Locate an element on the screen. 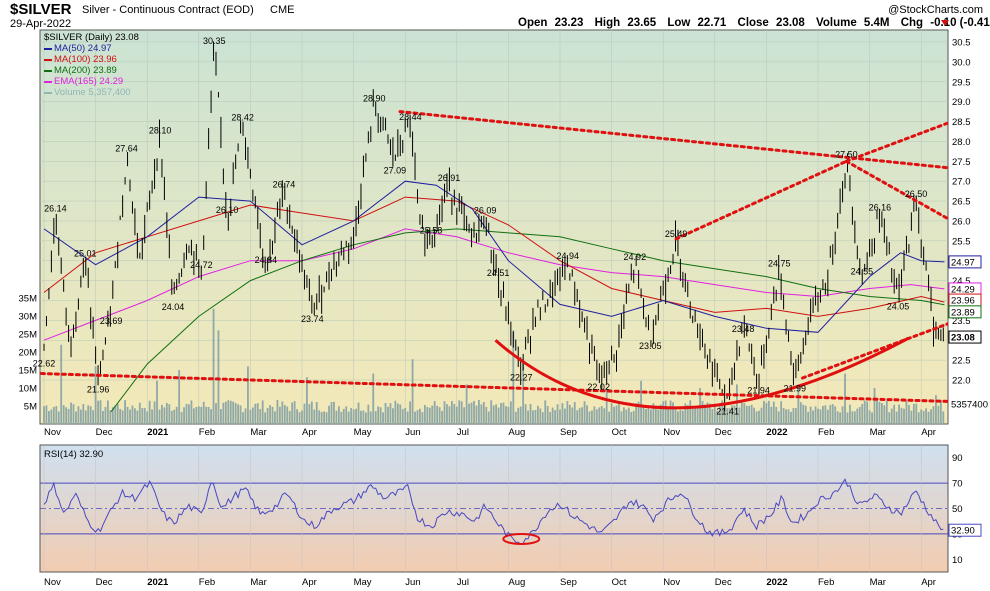 This screenshot has height=591, width=990. price-point-label: 21.99 is located at coordinates (795, 388).